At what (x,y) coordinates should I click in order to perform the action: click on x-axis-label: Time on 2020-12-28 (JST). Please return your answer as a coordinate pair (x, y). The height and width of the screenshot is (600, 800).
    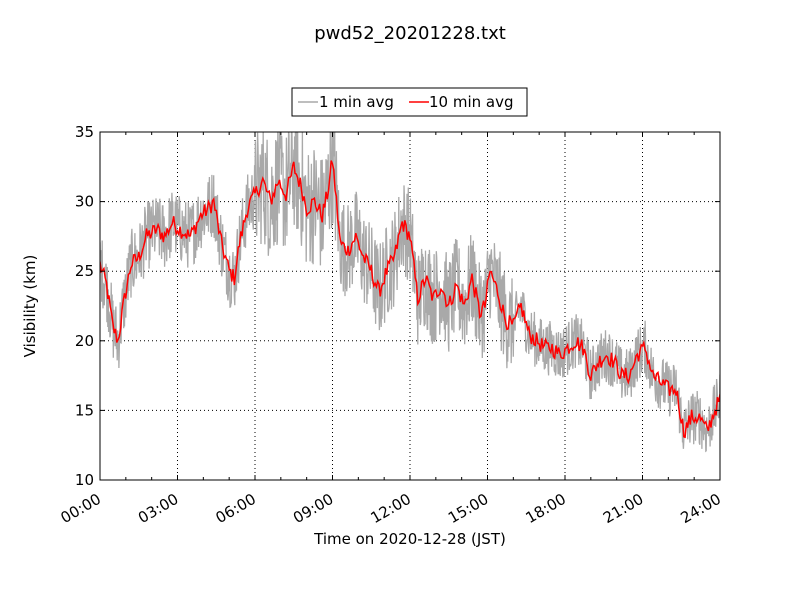
    Looking at the image, I should click on (409, 539).